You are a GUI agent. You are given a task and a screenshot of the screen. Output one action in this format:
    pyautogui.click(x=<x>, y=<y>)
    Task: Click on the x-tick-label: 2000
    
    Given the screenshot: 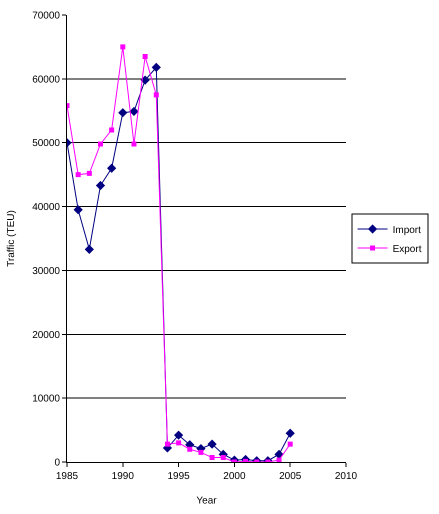 What is the action you would take?
    pyautogui.click(x=234, y=476)
    